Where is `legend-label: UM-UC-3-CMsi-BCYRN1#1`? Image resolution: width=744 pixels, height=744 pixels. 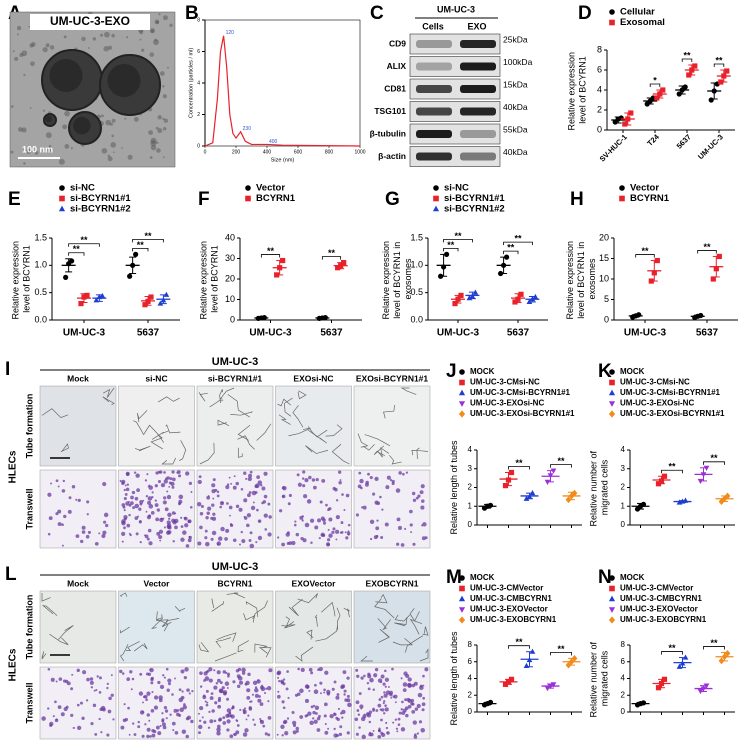 legend-label: UM-UC-3-CMsi-BCYRN1#1 is located at coordinates (520, 392).